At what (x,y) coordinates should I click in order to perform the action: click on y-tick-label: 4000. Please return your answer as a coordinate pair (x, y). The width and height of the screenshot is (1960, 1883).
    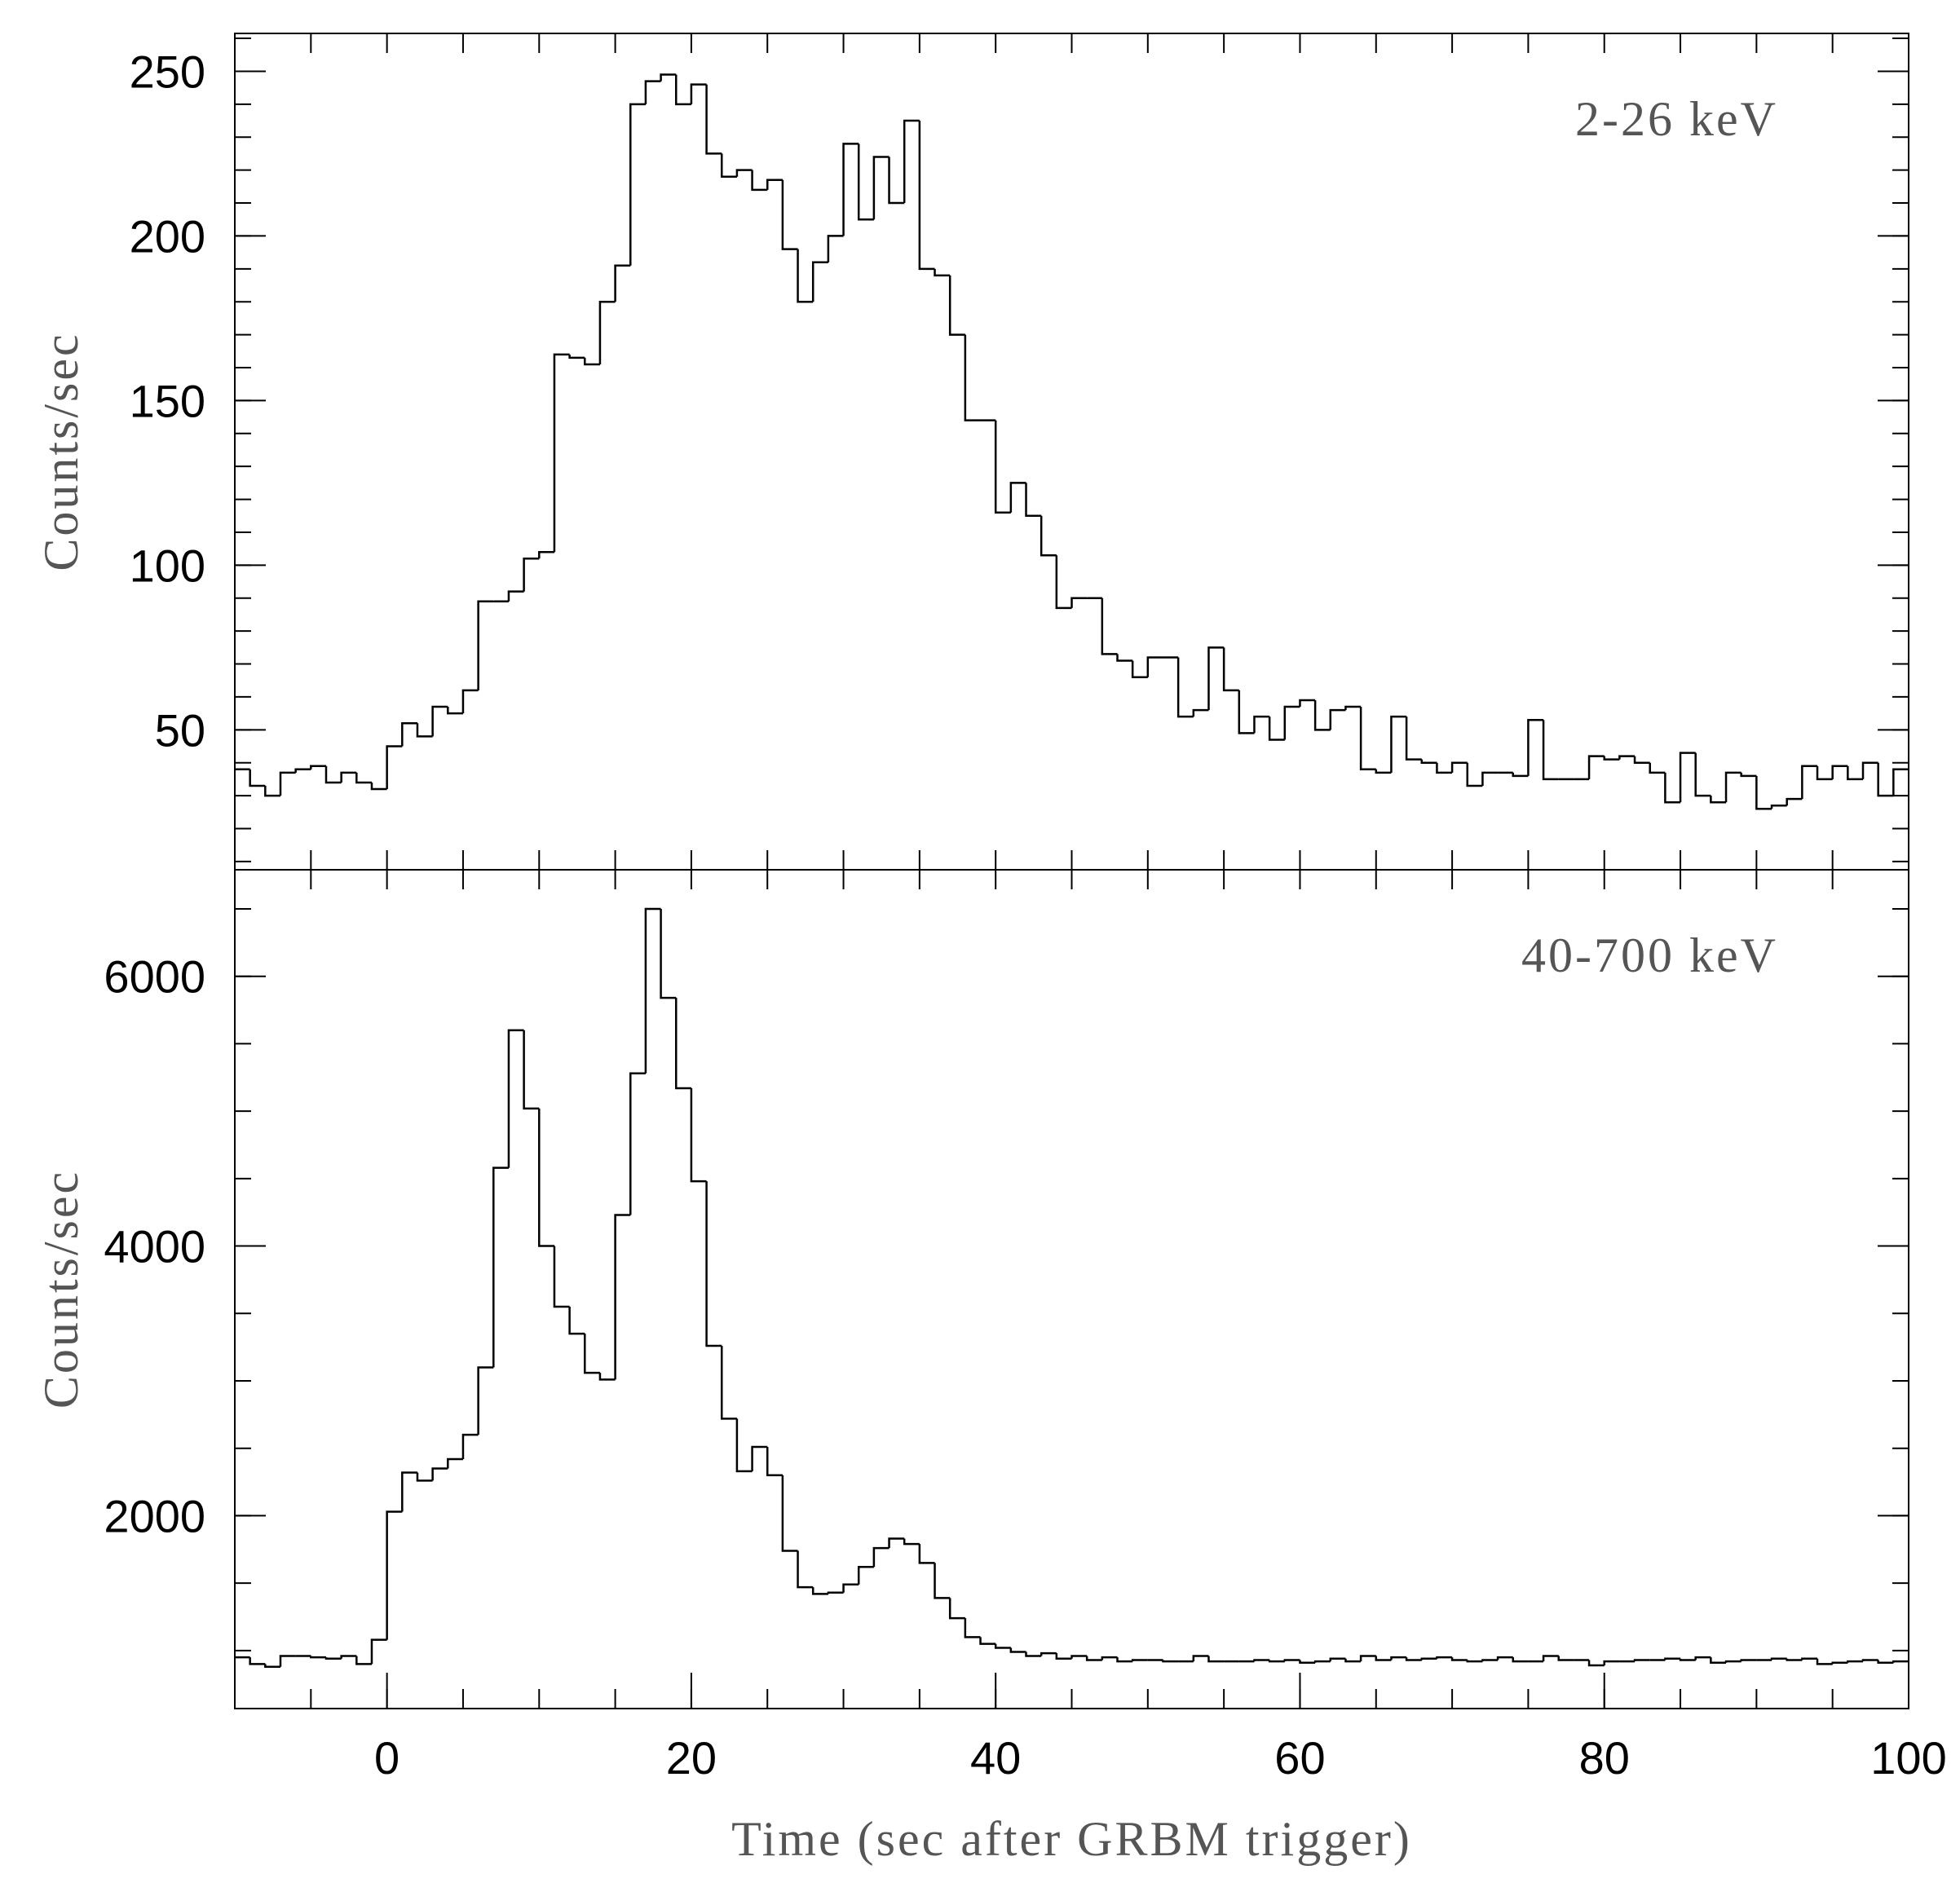
    Looking at the image, I should click on (154, 1246).